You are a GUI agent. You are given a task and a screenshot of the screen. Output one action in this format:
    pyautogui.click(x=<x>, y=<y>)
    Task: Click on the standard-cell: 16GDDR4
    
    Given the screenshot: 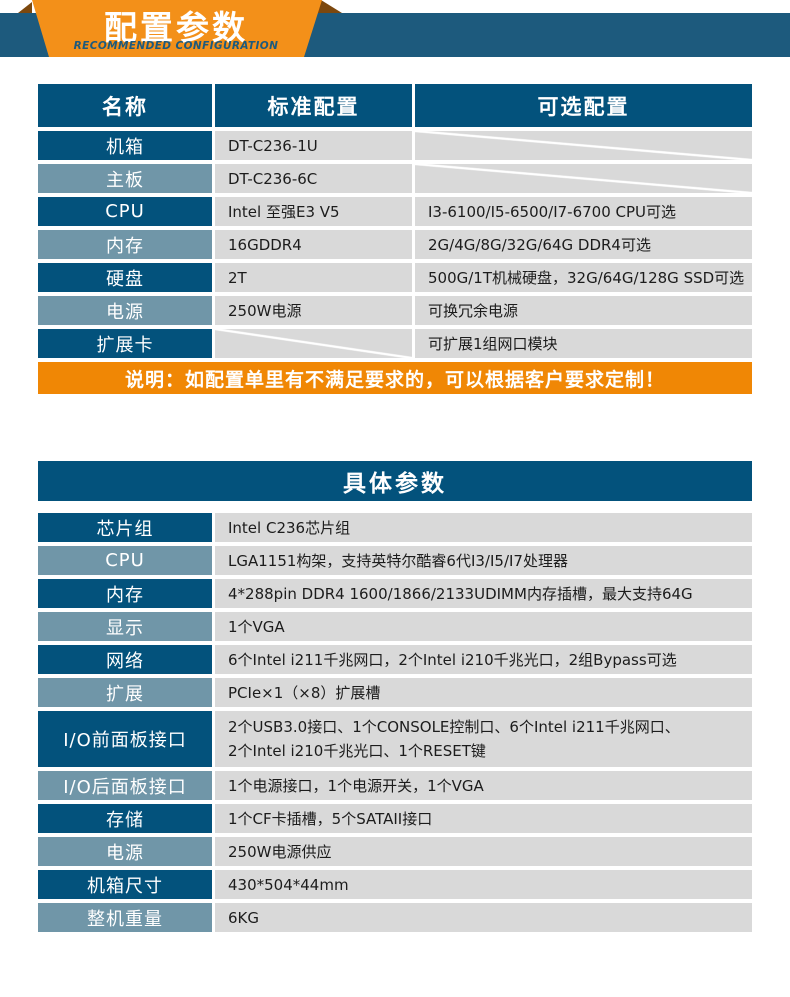 What is the action you would take?
    pyautogui.click(x=313, y=244)
    